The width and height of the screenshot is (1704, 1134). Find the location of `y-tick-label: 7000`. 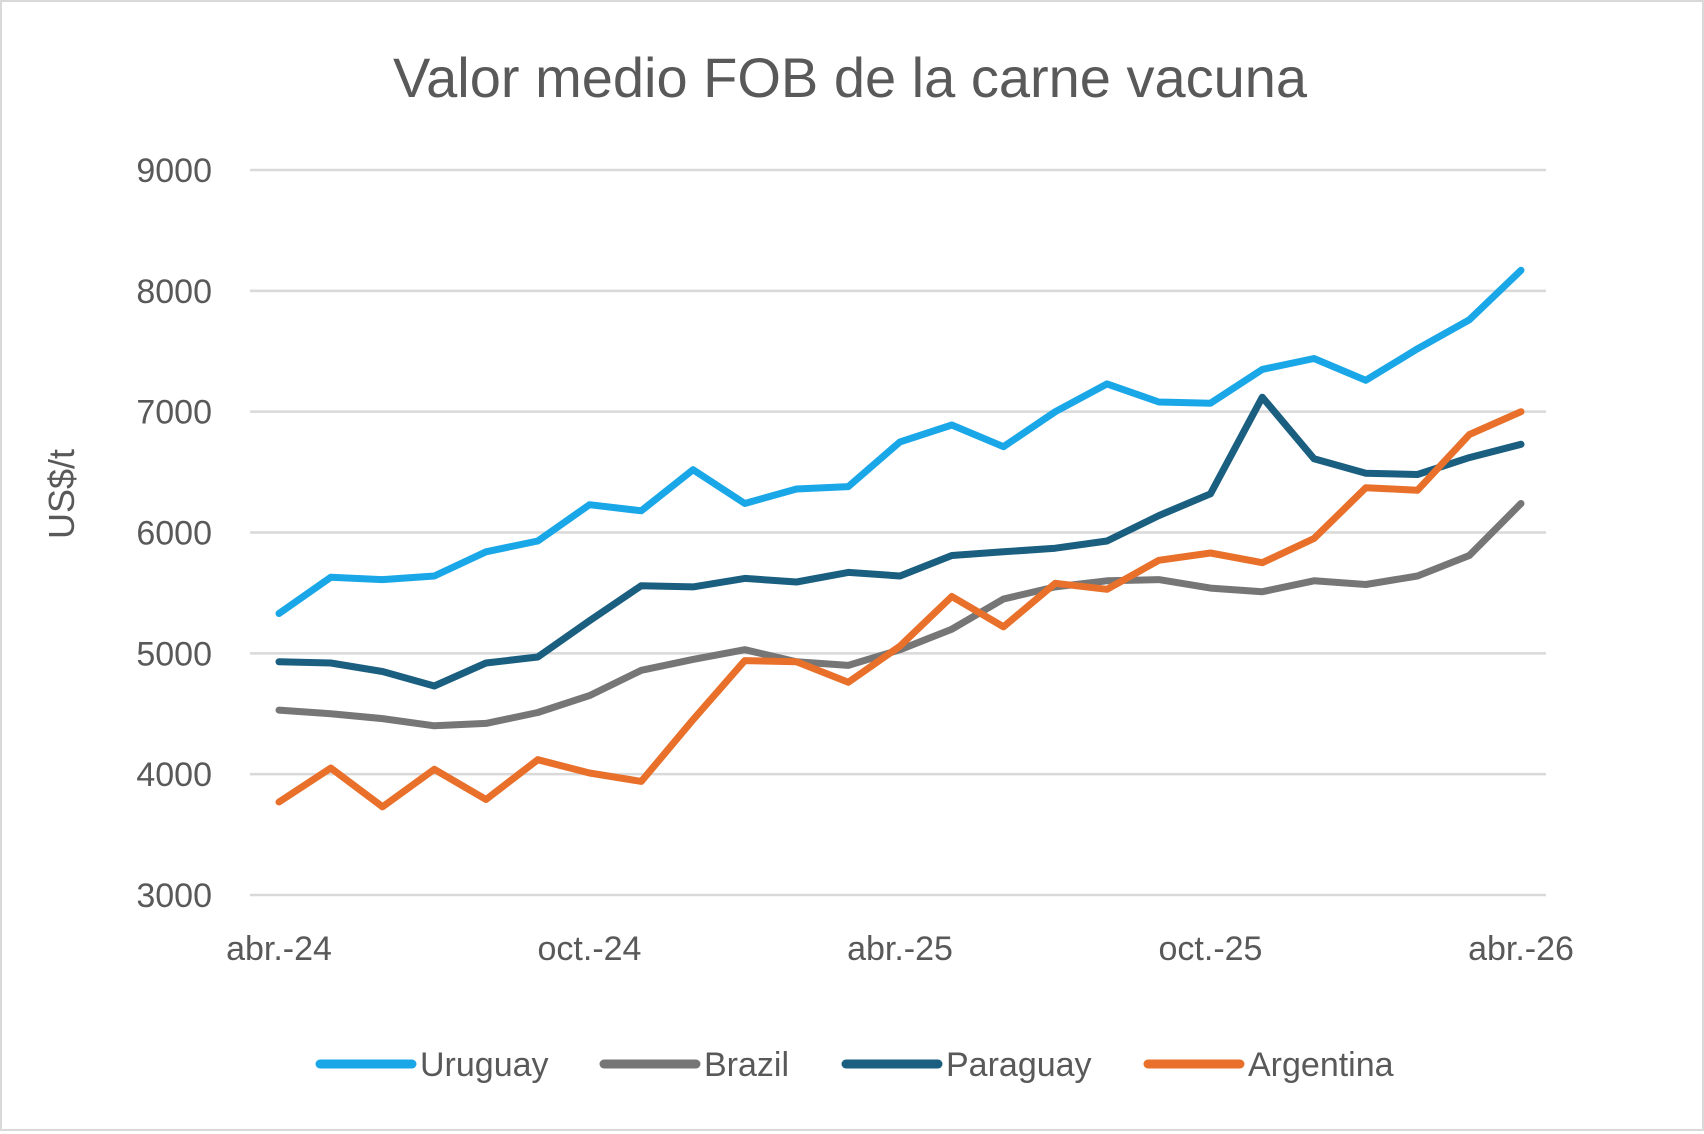

y-tick-label: 7000 is located at coordinates (174, 413).